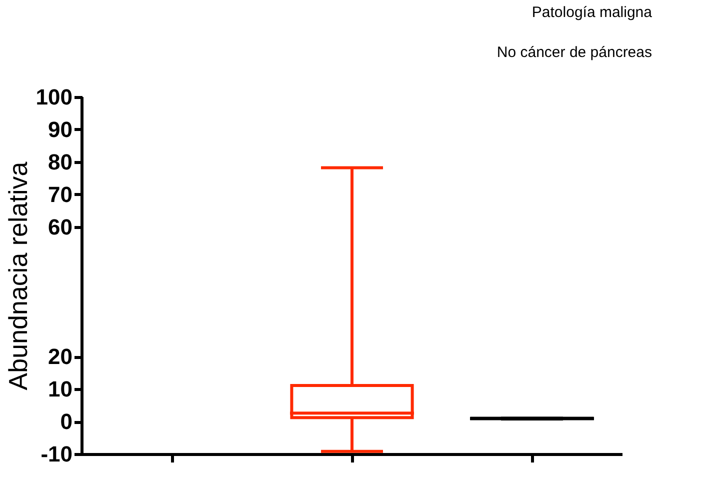 Image resolution: width=723 pixels, height=477 pixels. What do you see at coordinates (17, 275) in the screenshot?
I see `y-axis-title: Abundnacia relativa` at bounding box center [17, 275].